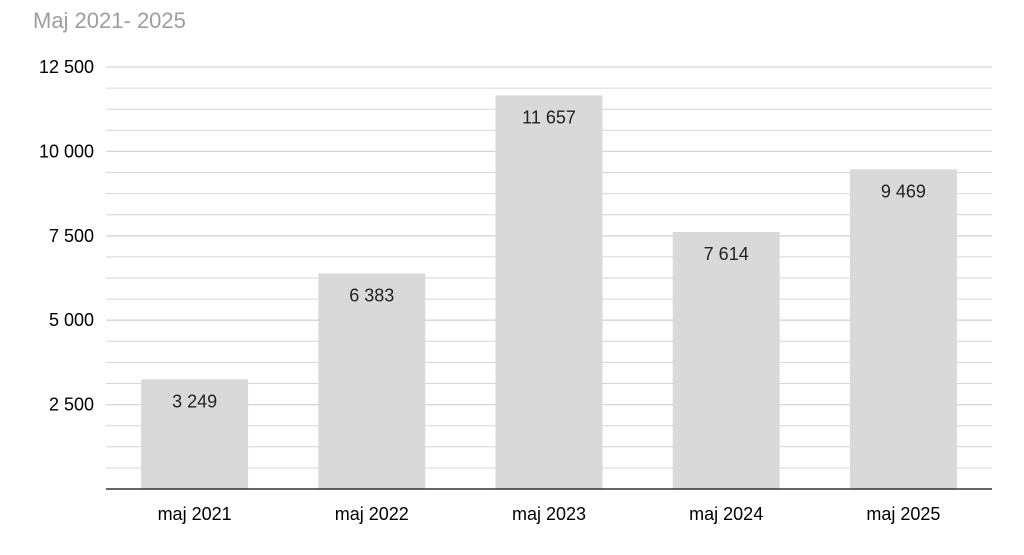 Image resolution: width=1024 pixels, height=555 pixels. Describe the element at coordinates (372, 514) in the screenshot. I see `x-tick-label: maj 2022` at that location.